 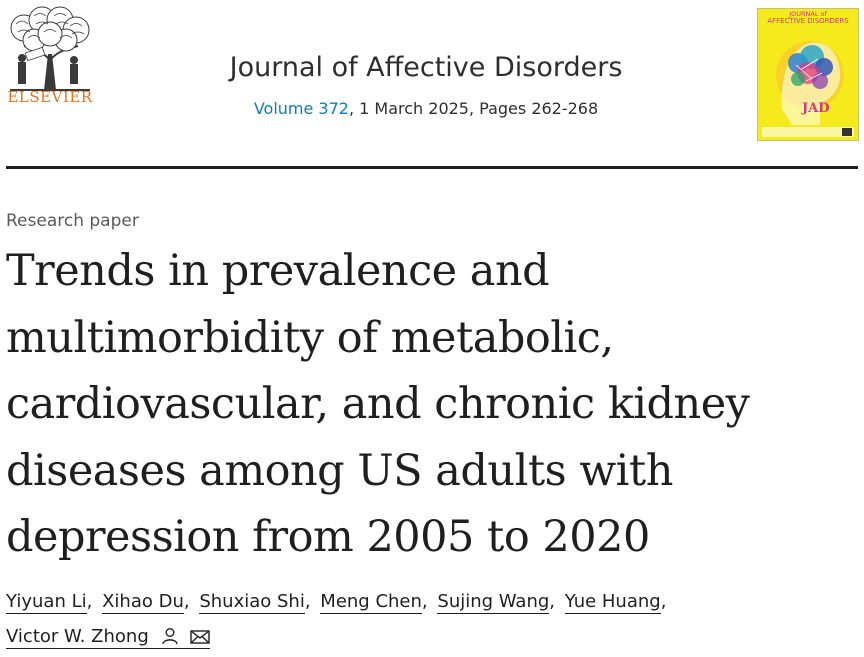 I want to click on elsevier-logo, so click(x=50, y=61).